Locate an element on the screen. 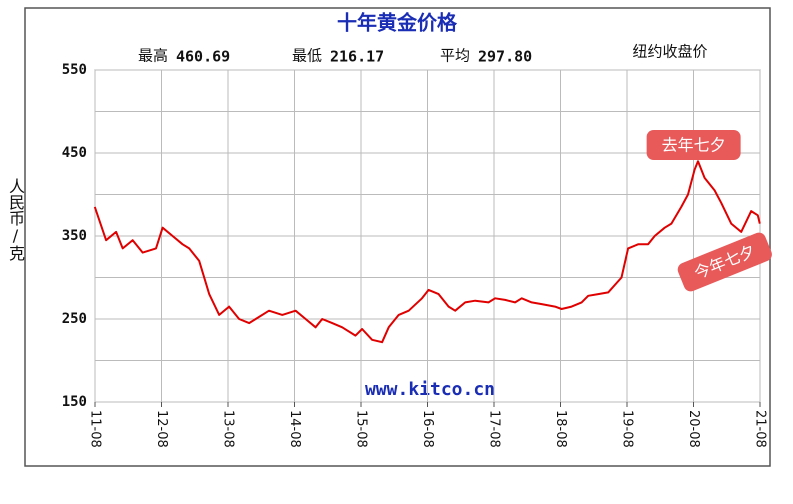 The width and height of the screenshot is (793, 504). y-tick-label: 450 is located at coordinates (74, 153).